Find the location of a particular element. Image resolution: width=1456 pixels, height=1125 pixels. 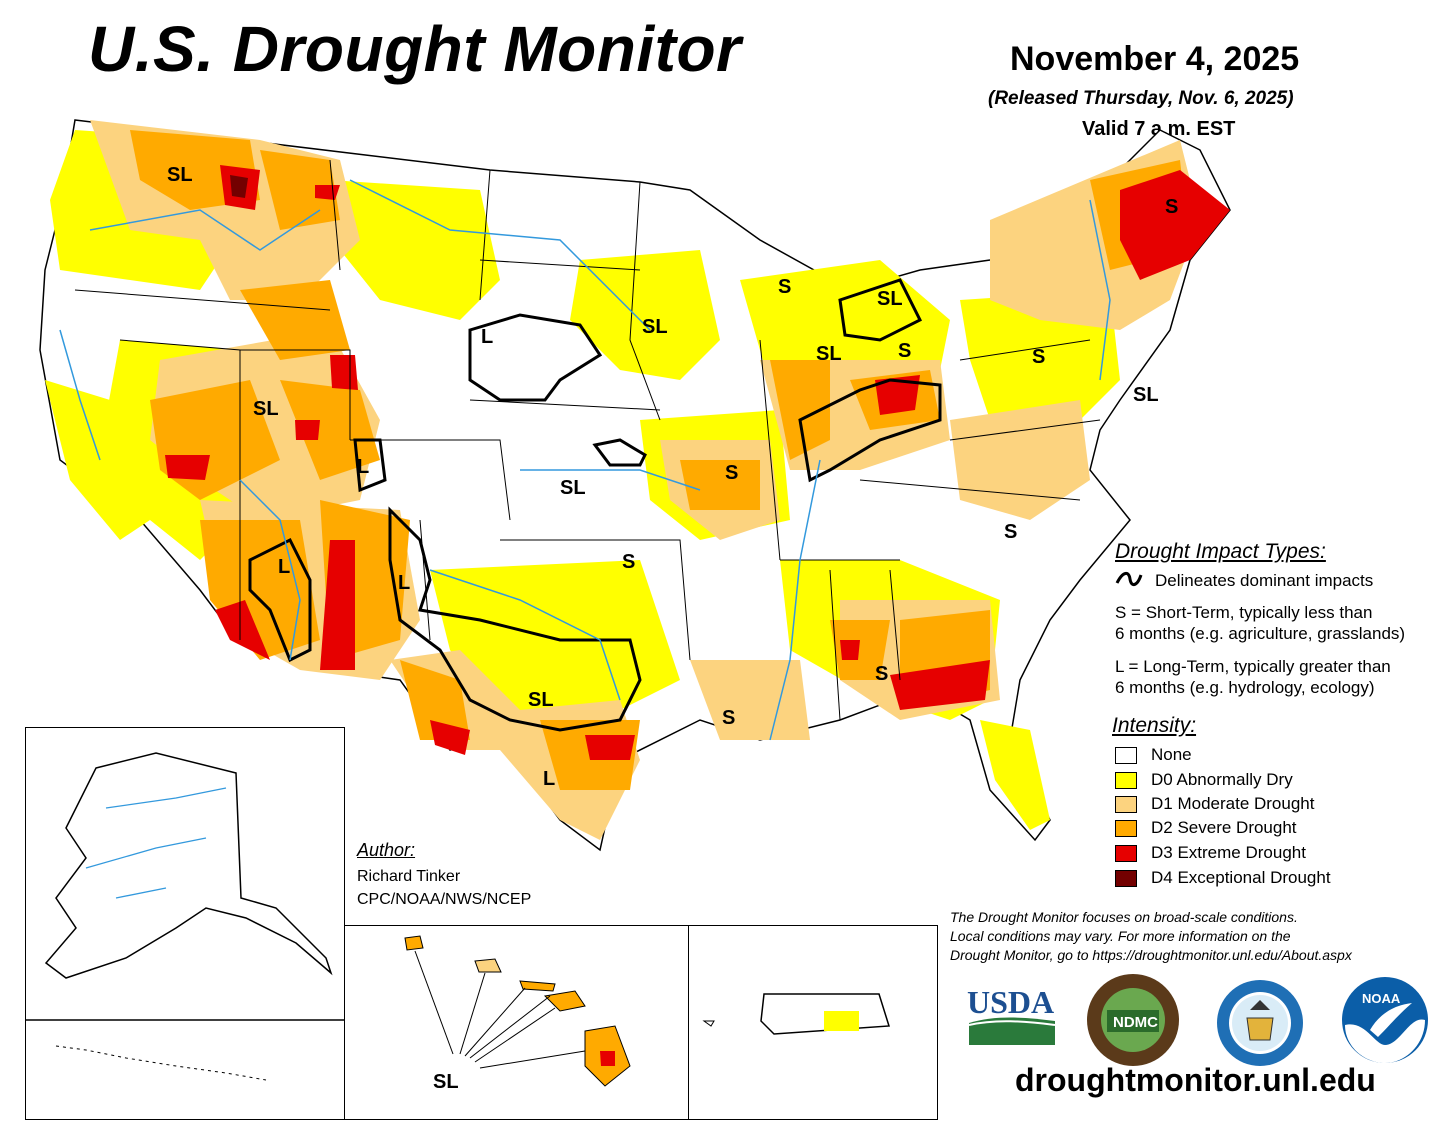

usda-logo: USDA is located at coordinates (1011, 1015).